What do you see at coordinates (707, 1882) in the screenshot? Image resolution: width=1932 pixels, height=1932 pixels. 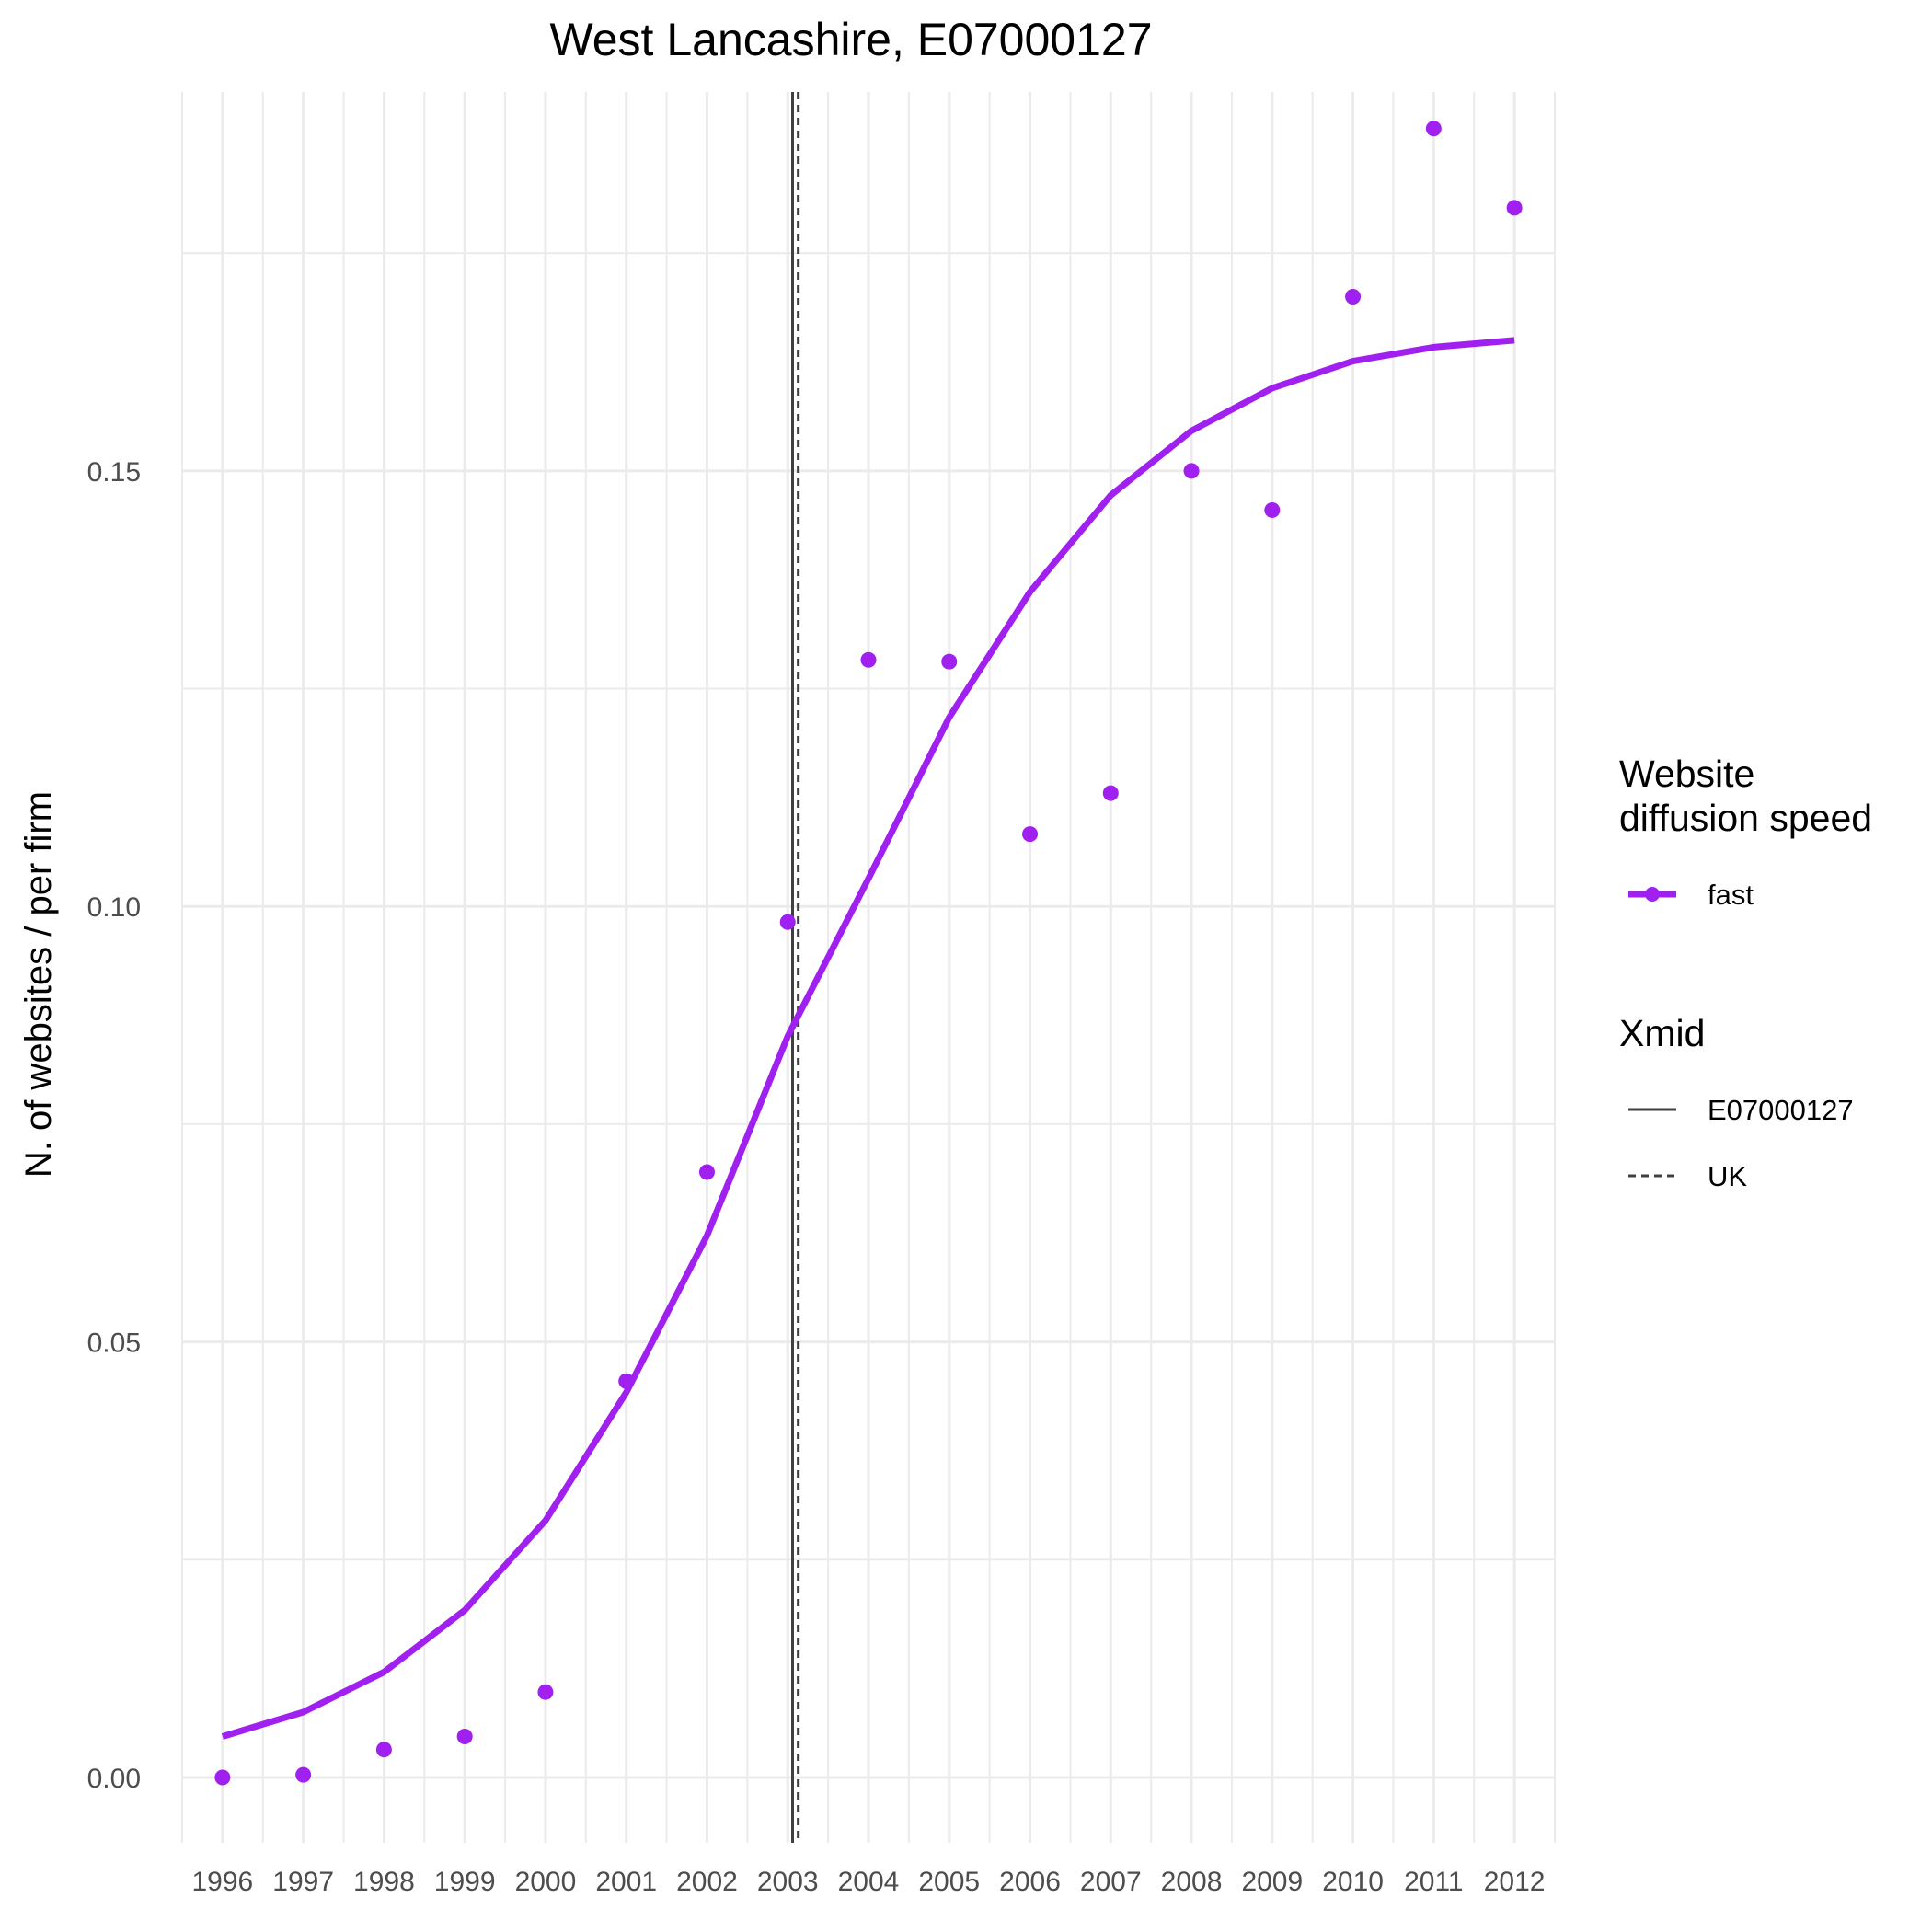 I see `x-tick-label: 2002` at bounding box center [707, 1882].